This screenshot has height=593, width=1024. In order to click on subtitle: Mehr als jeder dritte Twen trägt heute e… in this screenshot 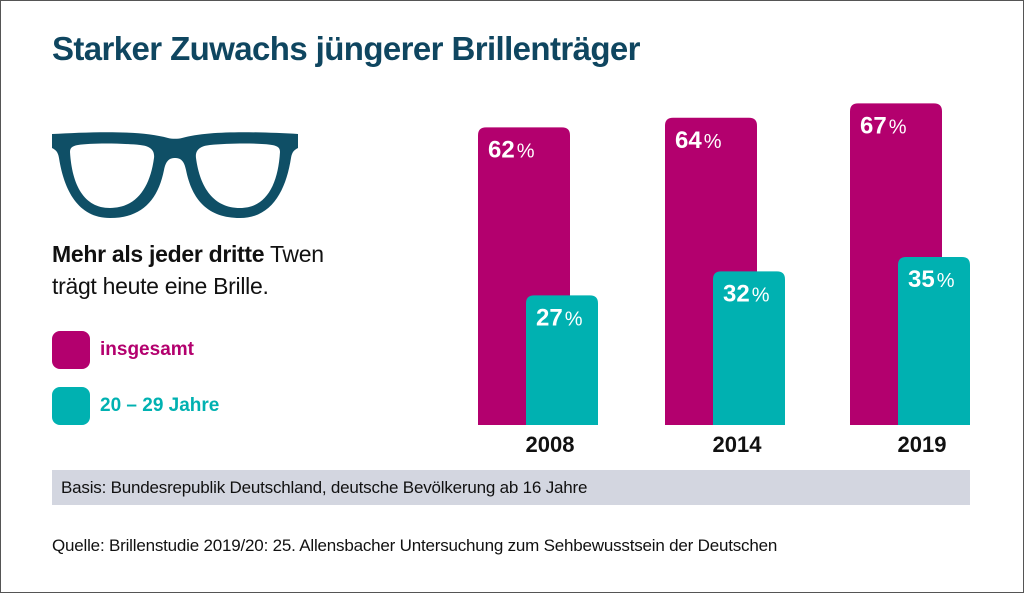, I will do `click(188, 270)`.